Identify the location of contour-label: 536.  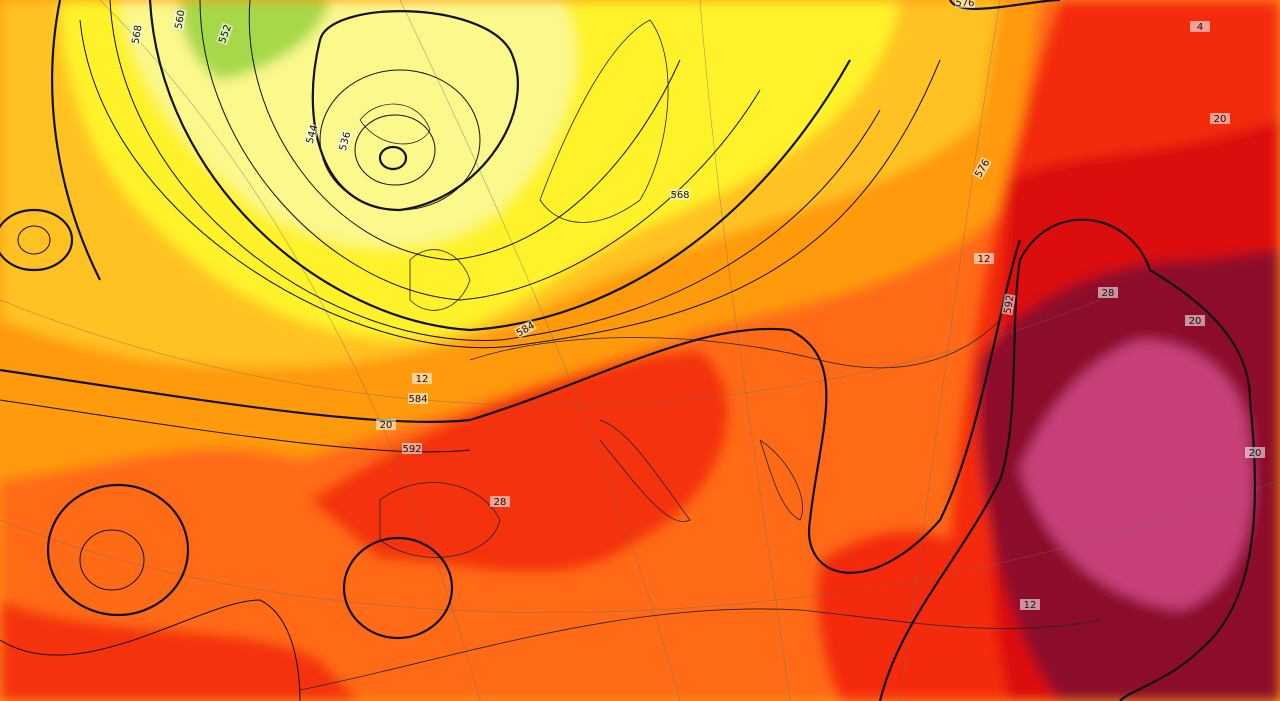
(346, 141).